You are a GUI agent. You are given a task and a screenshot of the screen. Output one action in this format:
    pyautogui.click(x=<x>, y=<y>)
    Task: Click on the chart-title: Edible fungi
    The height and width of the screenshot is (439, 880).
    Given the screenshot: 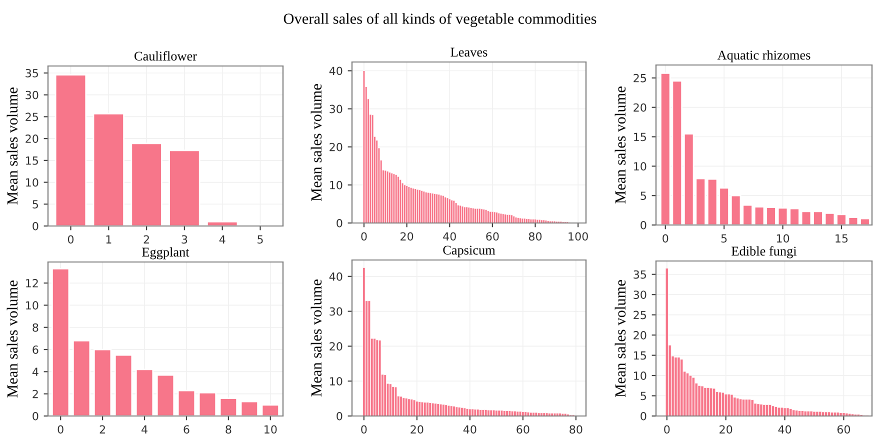 What is the action you would take?
    pyautogui.click(x=764, y=252)
    